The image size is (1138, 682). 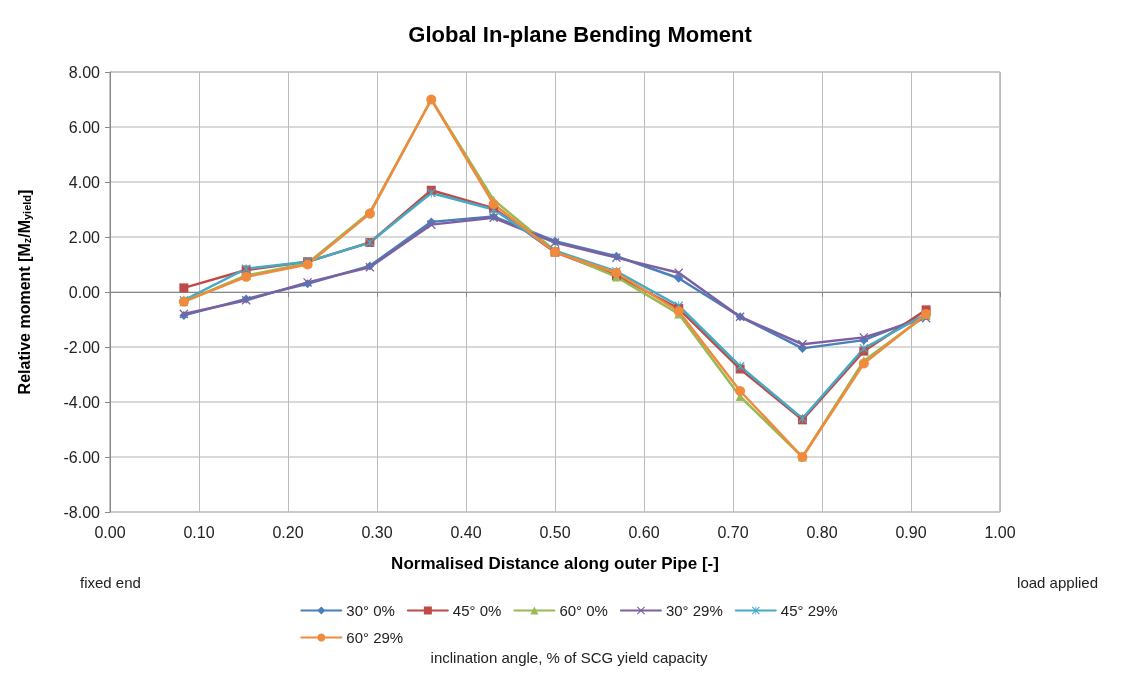 I want to click on y-tick-label: -6.00, so click(x=82, y=457).